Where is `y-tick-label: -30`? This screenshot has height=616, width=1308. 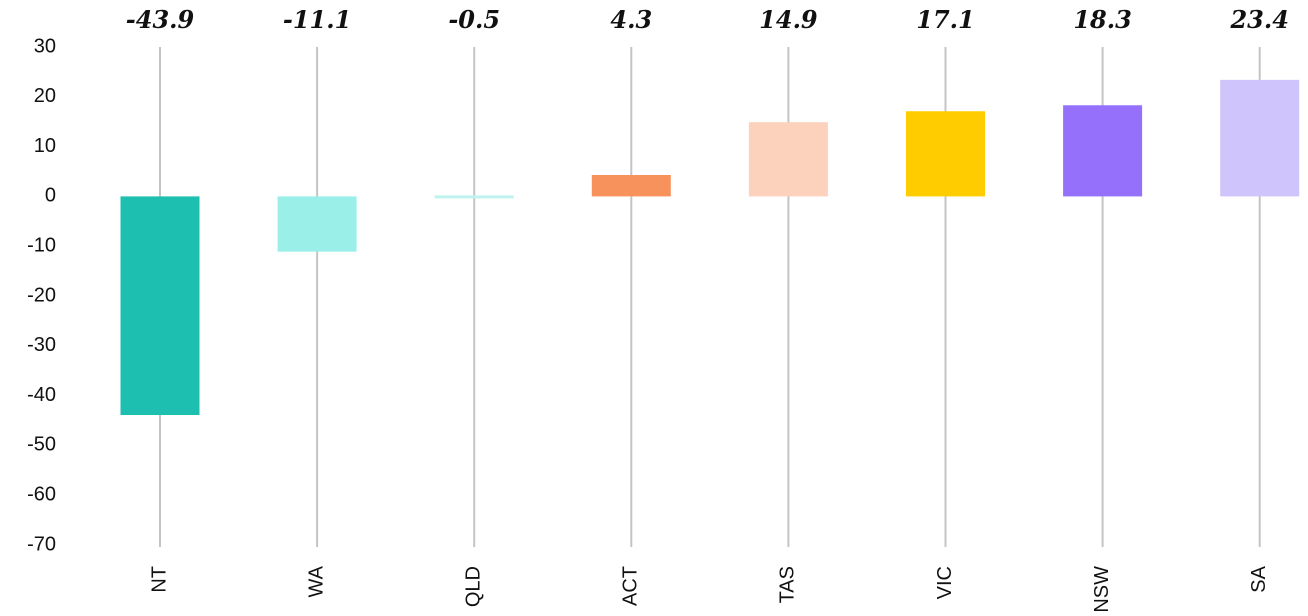 y-tick-label: -30 is located at coordinates (41, 345).